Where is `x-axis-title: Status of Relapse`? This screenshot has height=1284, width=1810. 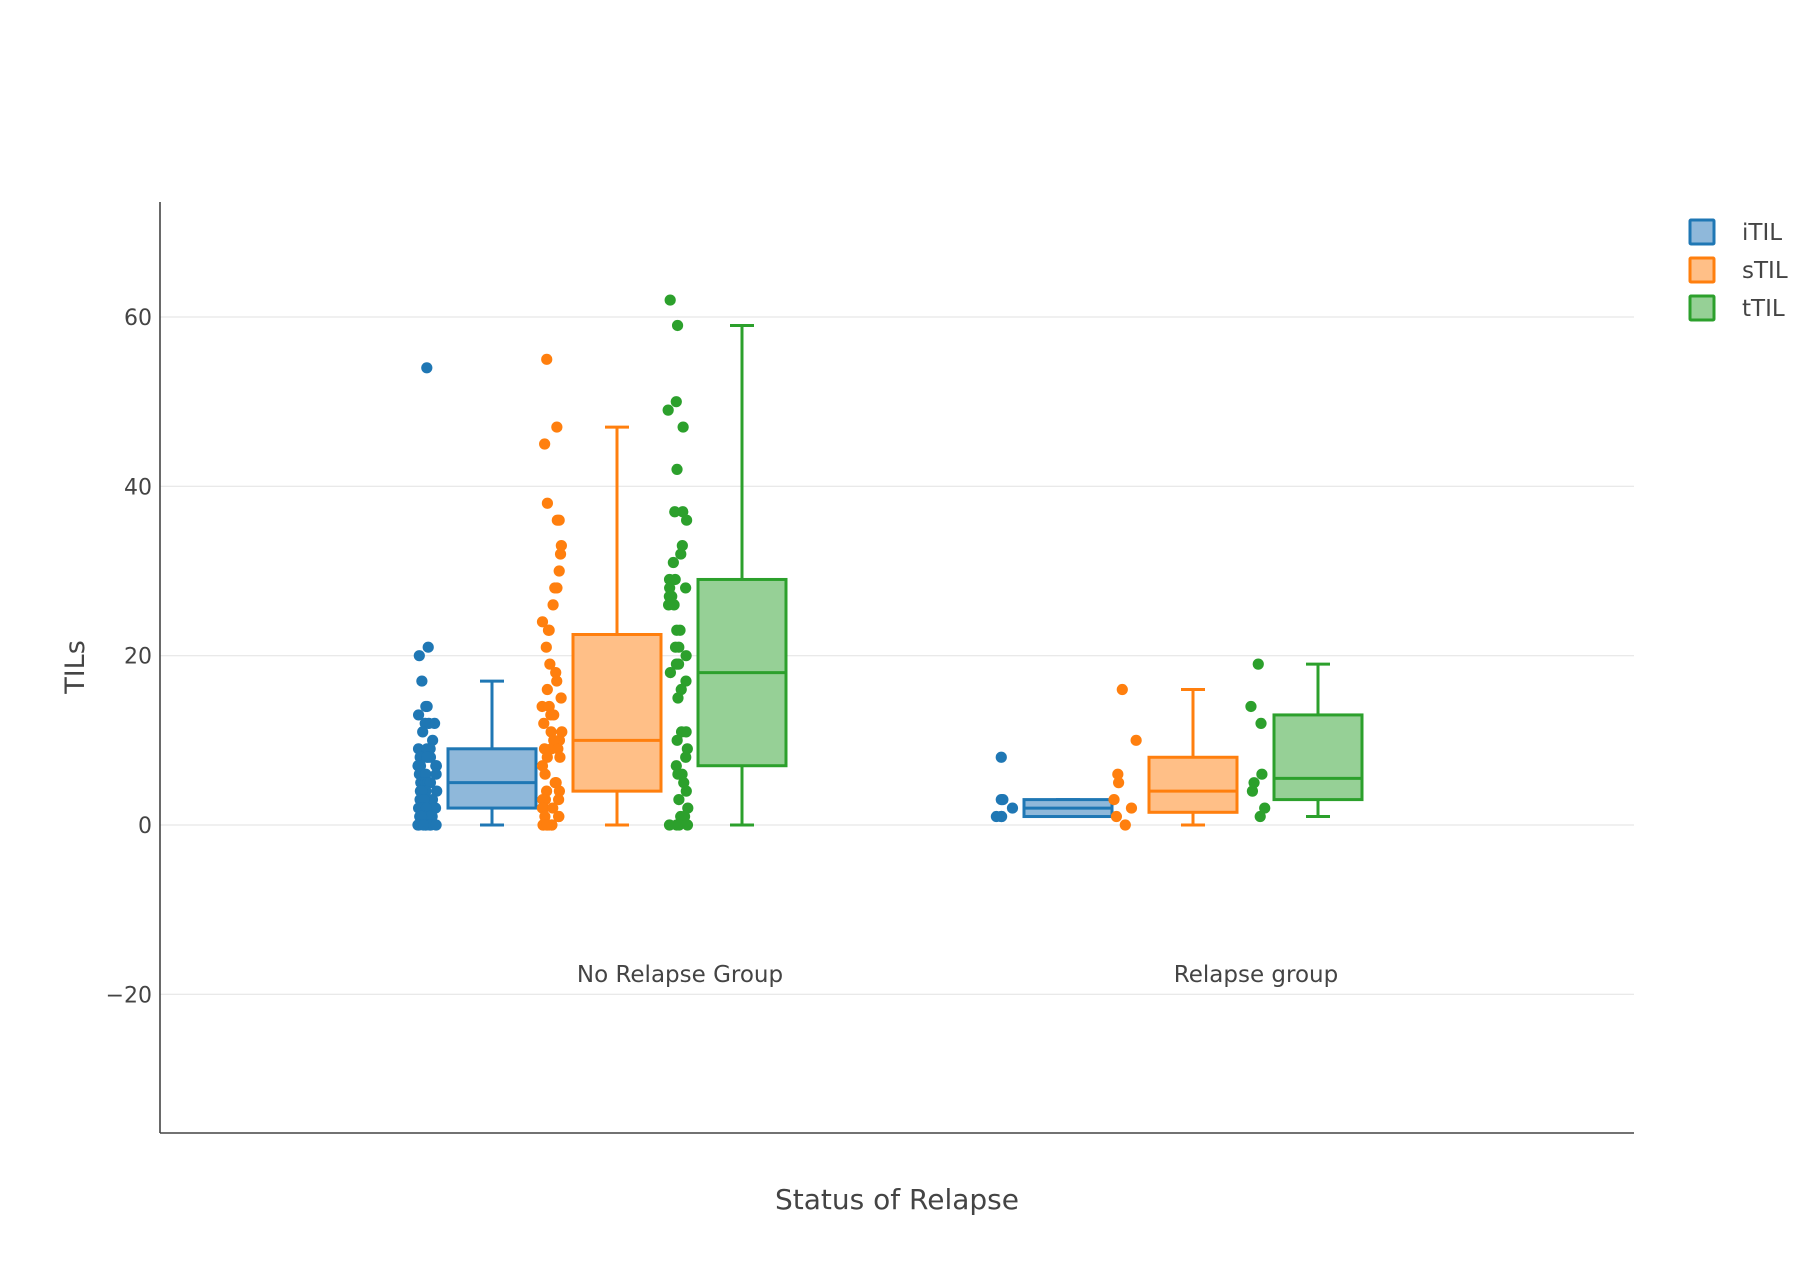 x-axis-title: Status of Relapse is located at coordinates (897, 1199).